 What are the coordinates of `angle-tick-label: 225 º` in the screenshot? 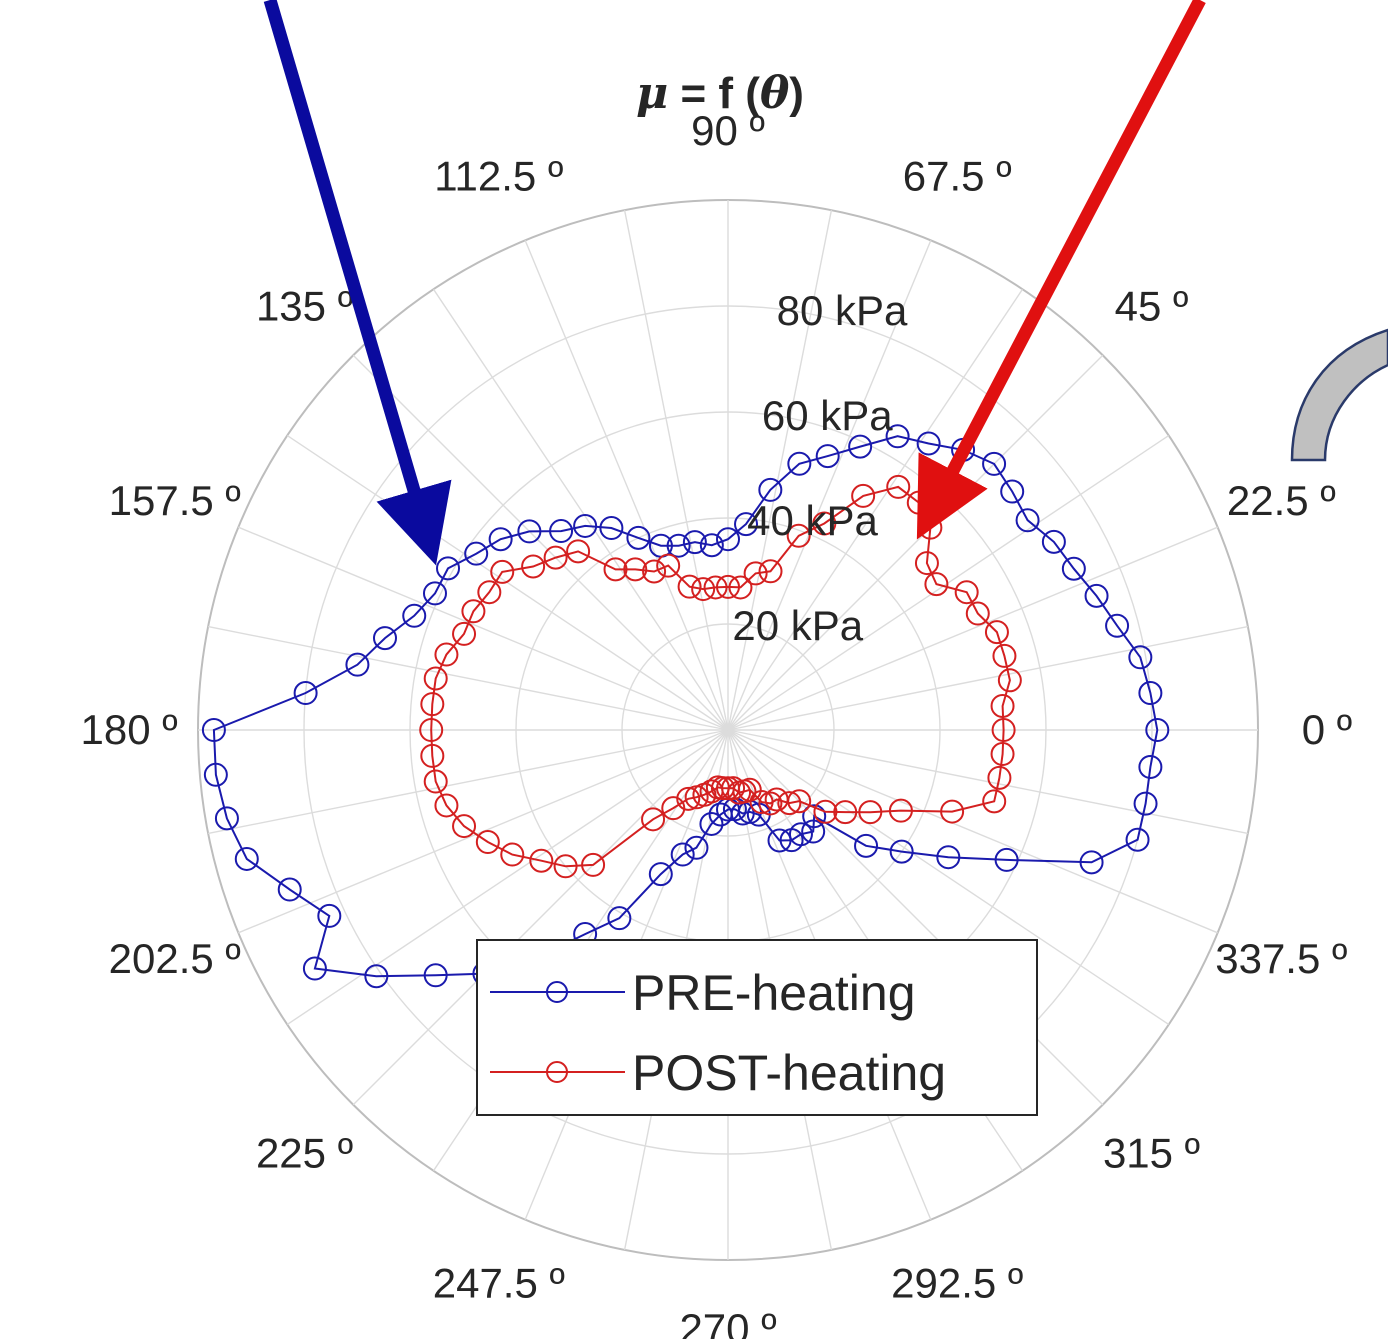 It's located at (304, 1152).